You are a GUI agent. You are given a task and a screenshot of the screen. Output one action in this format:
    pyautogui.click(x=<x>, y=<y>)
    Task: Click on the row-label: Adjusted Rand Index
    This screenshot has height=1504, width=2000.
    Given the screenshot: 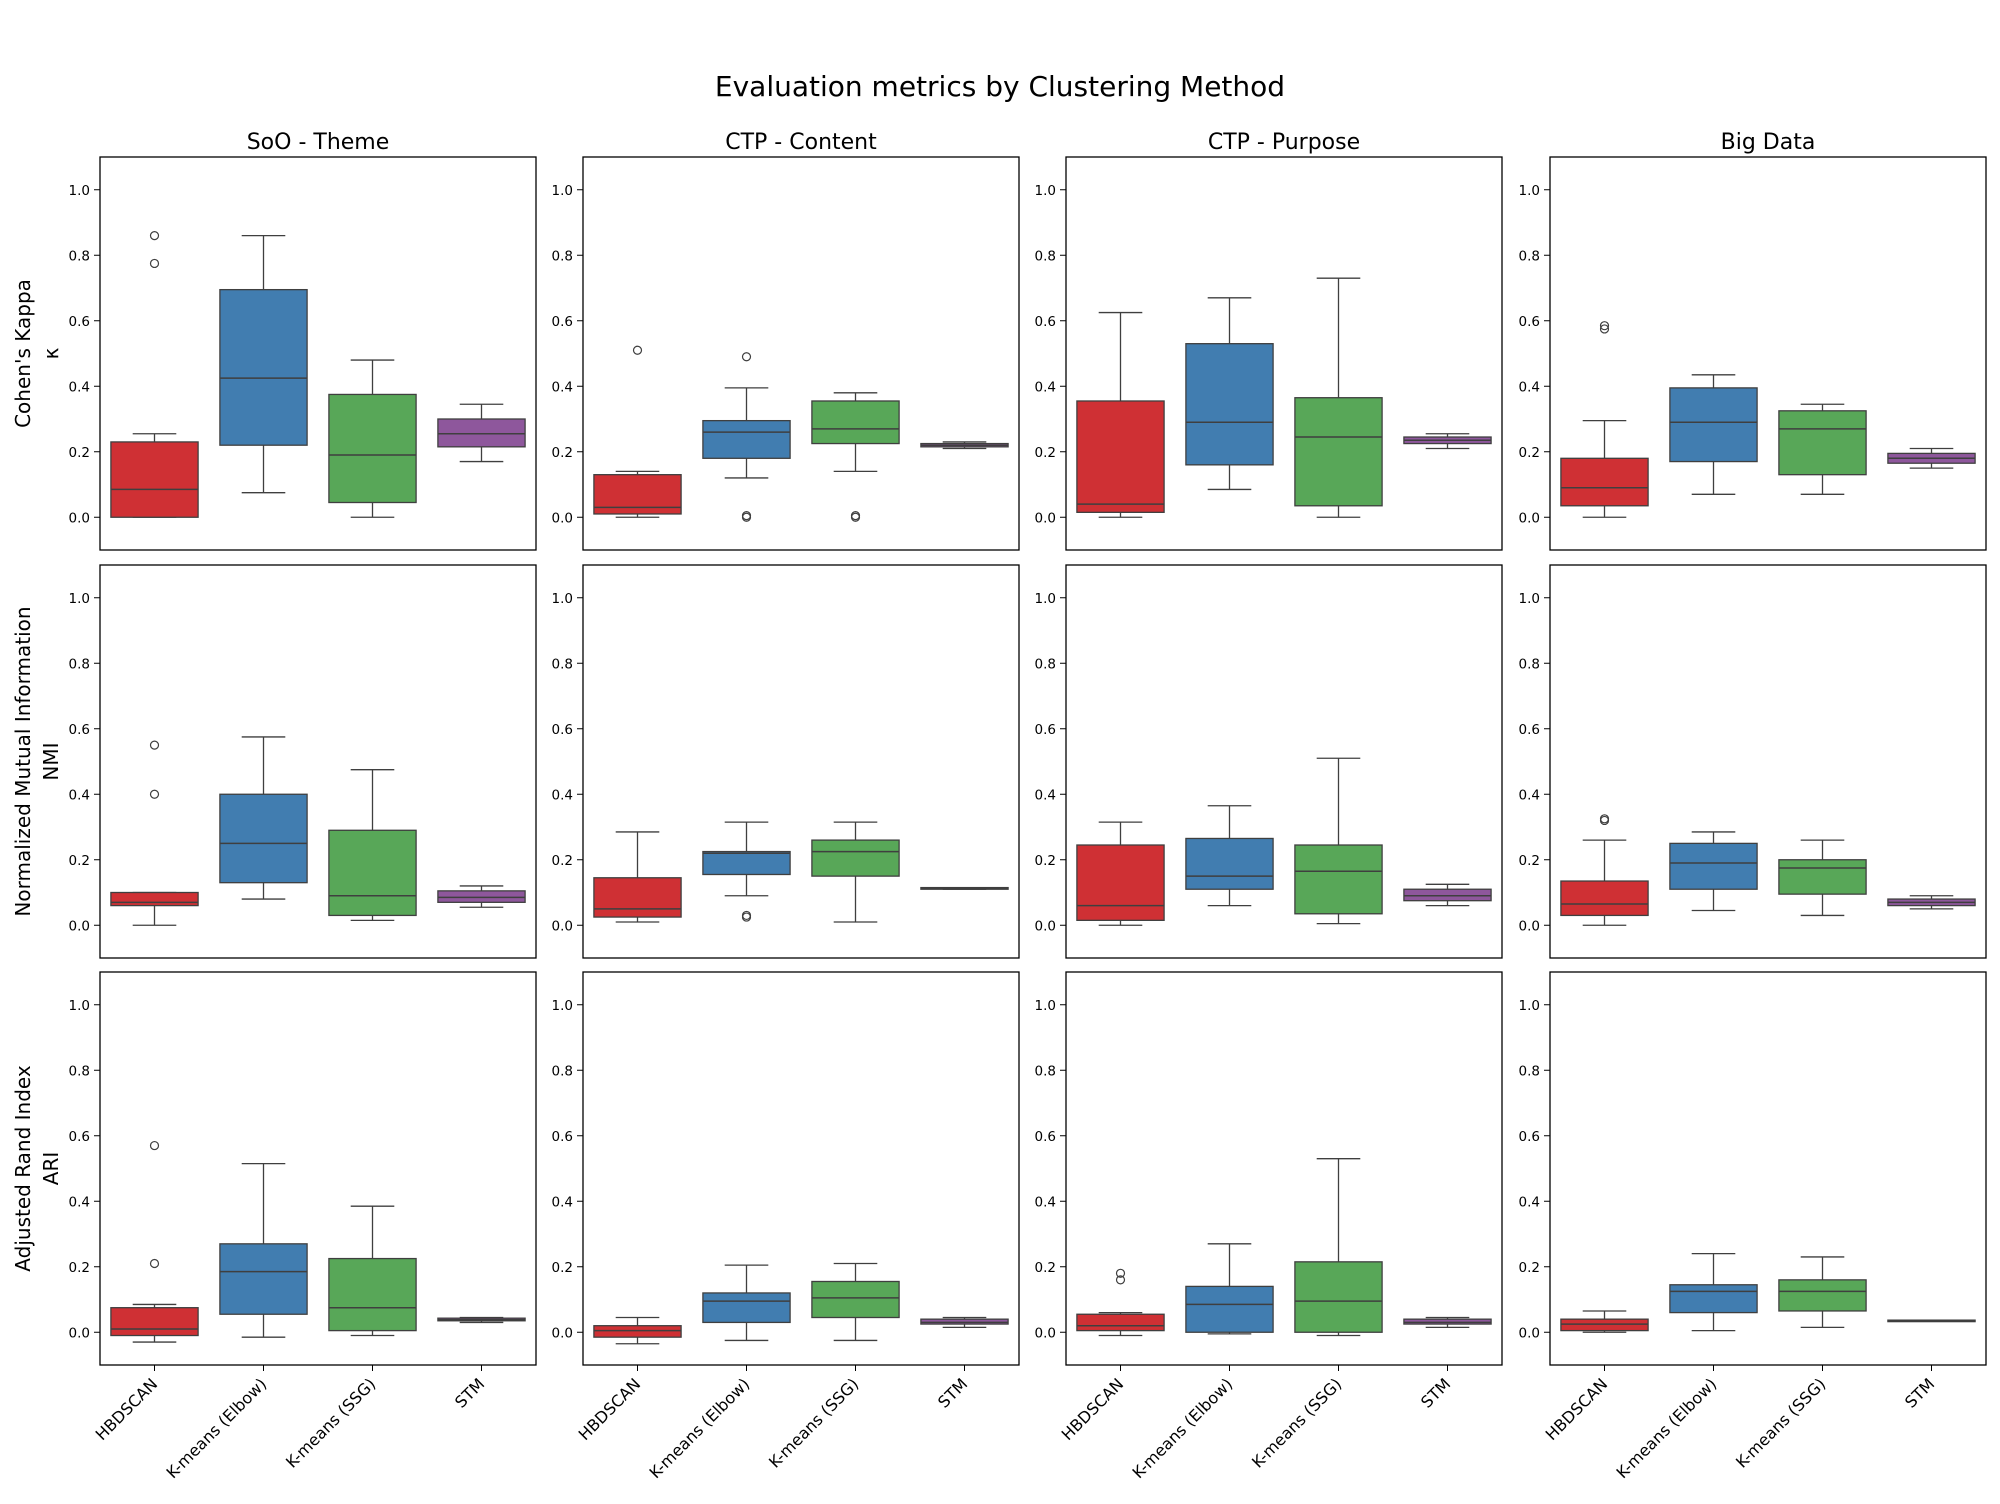 What is the action you would take?
    pyautogui.click(x=23, y=1168)
    